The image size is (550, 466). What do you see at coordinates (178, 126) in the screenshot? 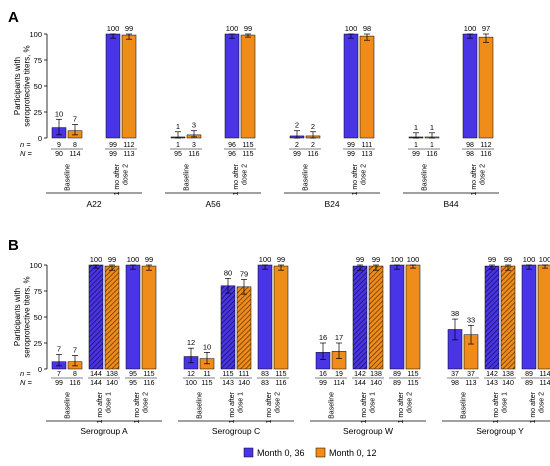
I see `value-label: 1` at bounding box center [178, 126].